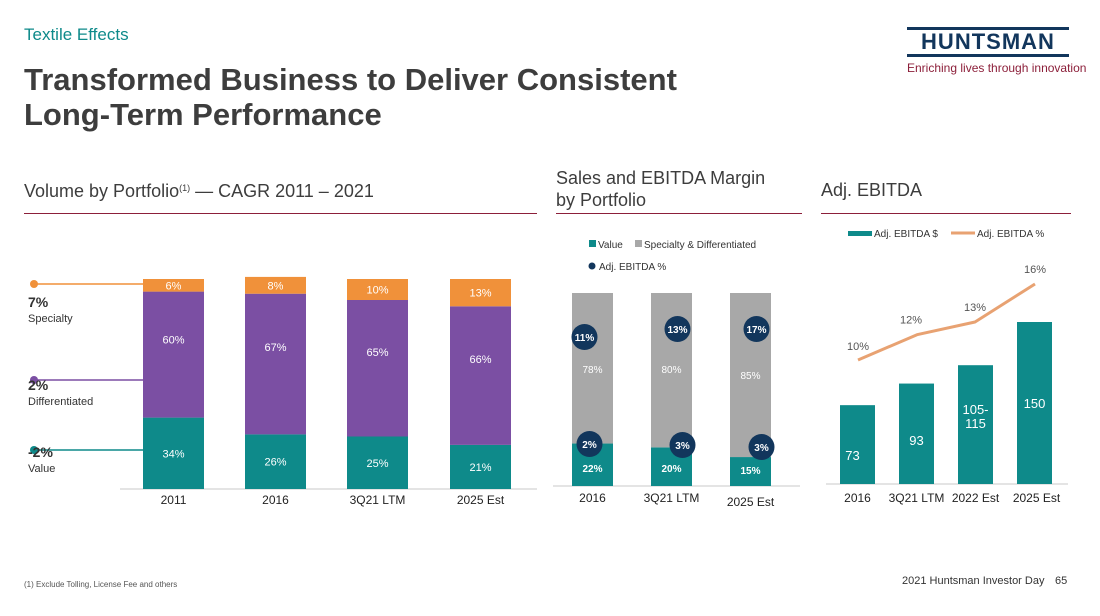  I want to click on volume-title-suffix: — CAGR 2011 – 2021, so click(282, 191).